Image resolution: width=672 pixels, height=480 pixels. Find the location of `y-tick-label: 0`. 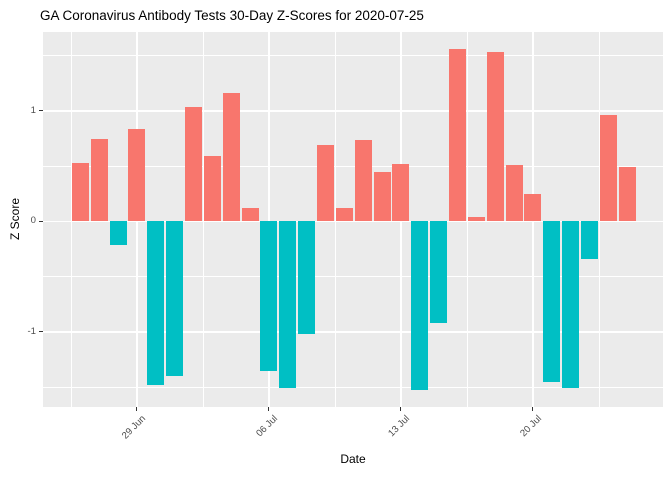

y-tick-label: 0 is located at coordinates (33, 221).